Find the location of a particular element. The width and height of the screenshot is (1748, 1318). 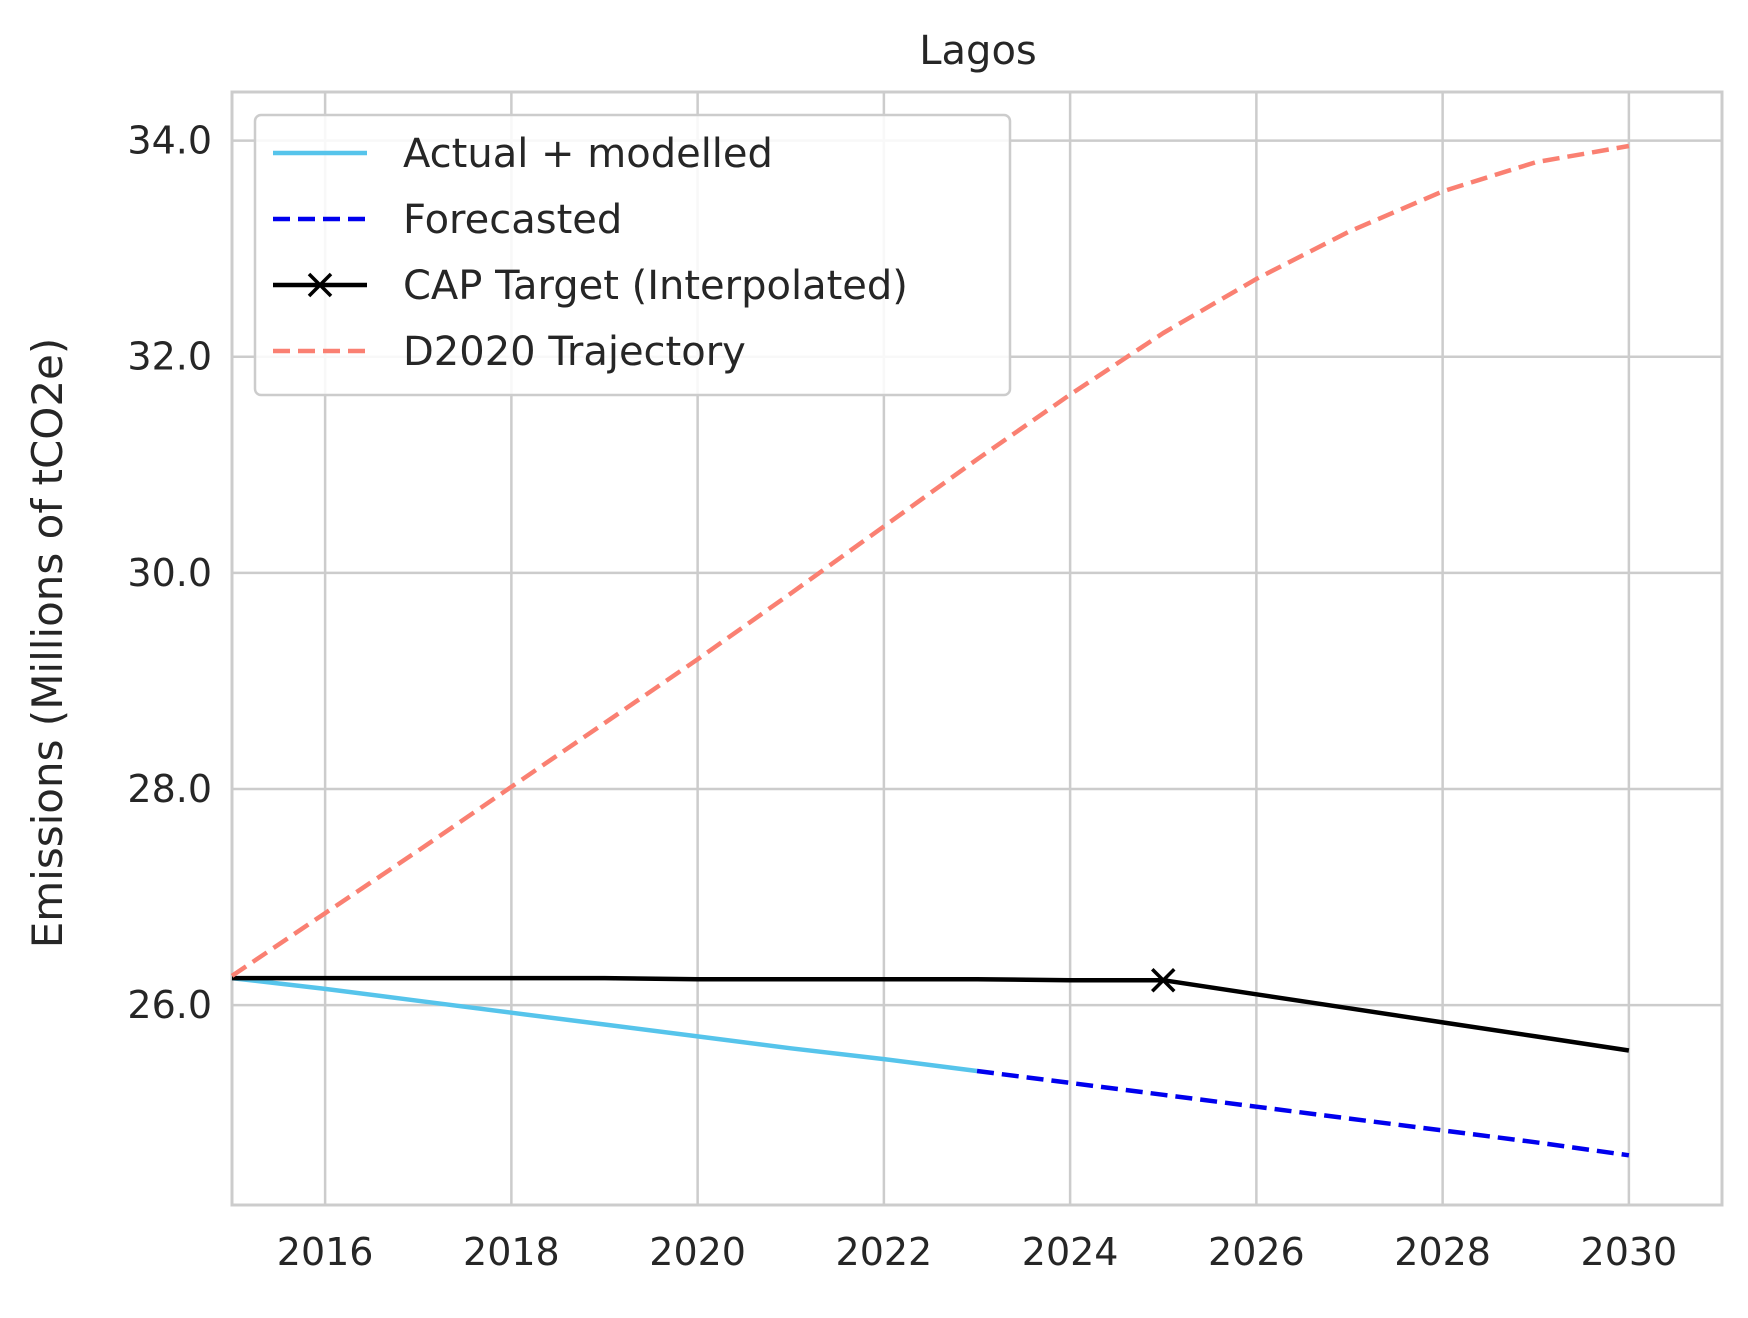

x-tick-label: 2022 is located at coordinates (884, 1252).